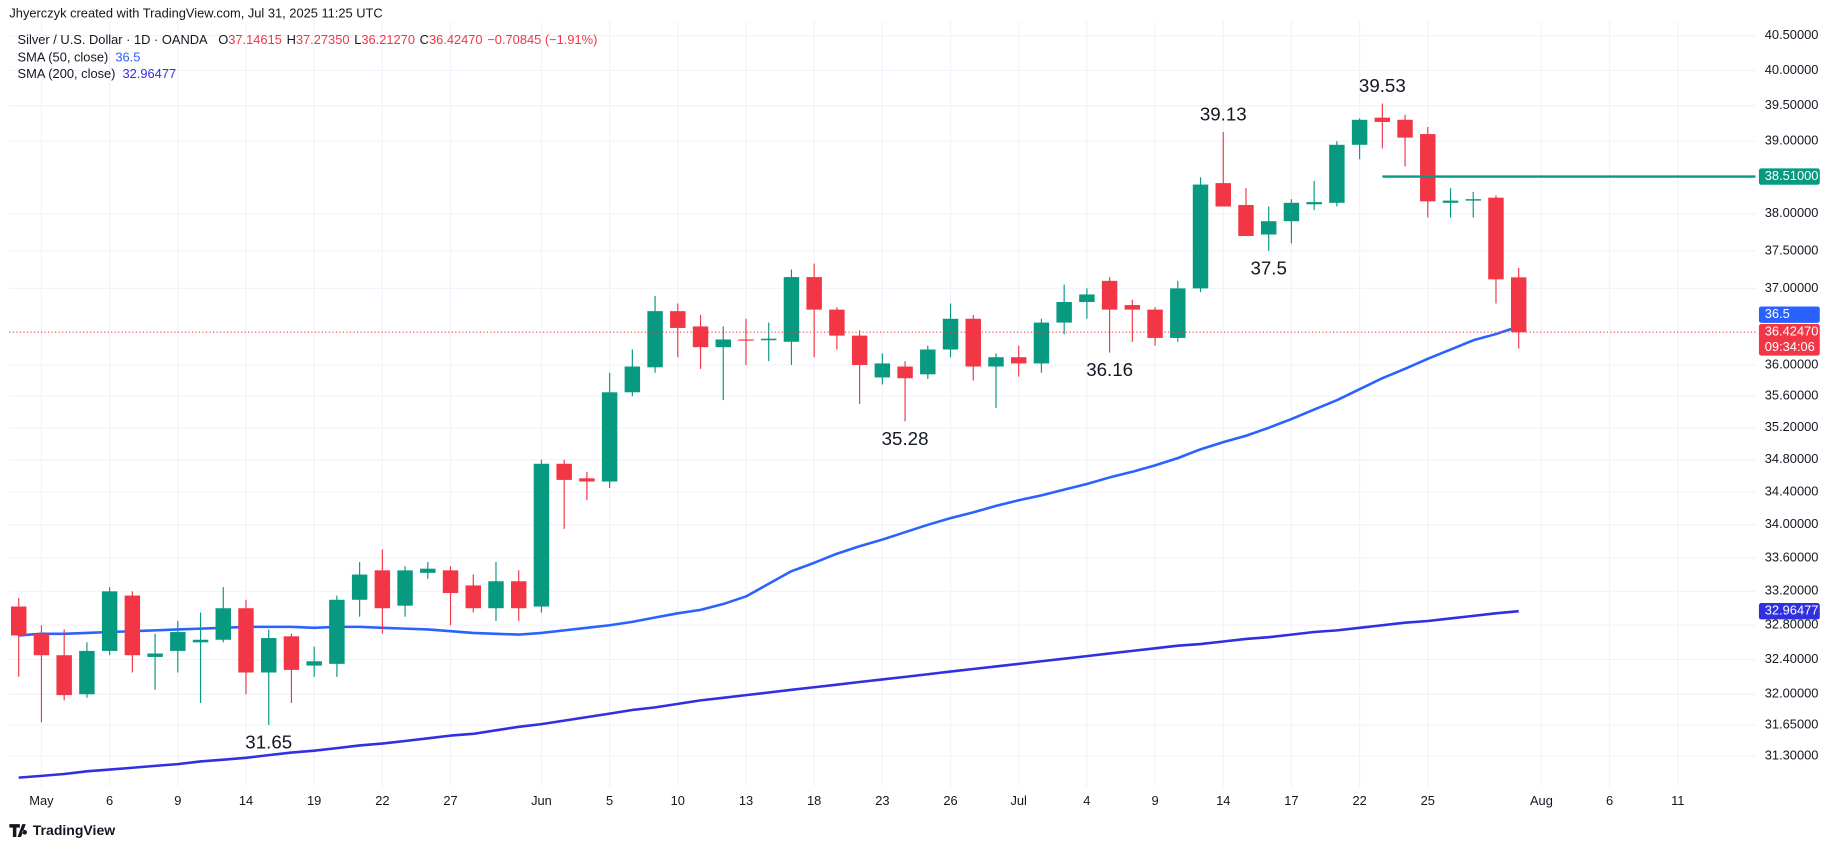  Describe the element at coordinates (177, 800) in the screenshot. I see `x-tick-label: 9` at that location.